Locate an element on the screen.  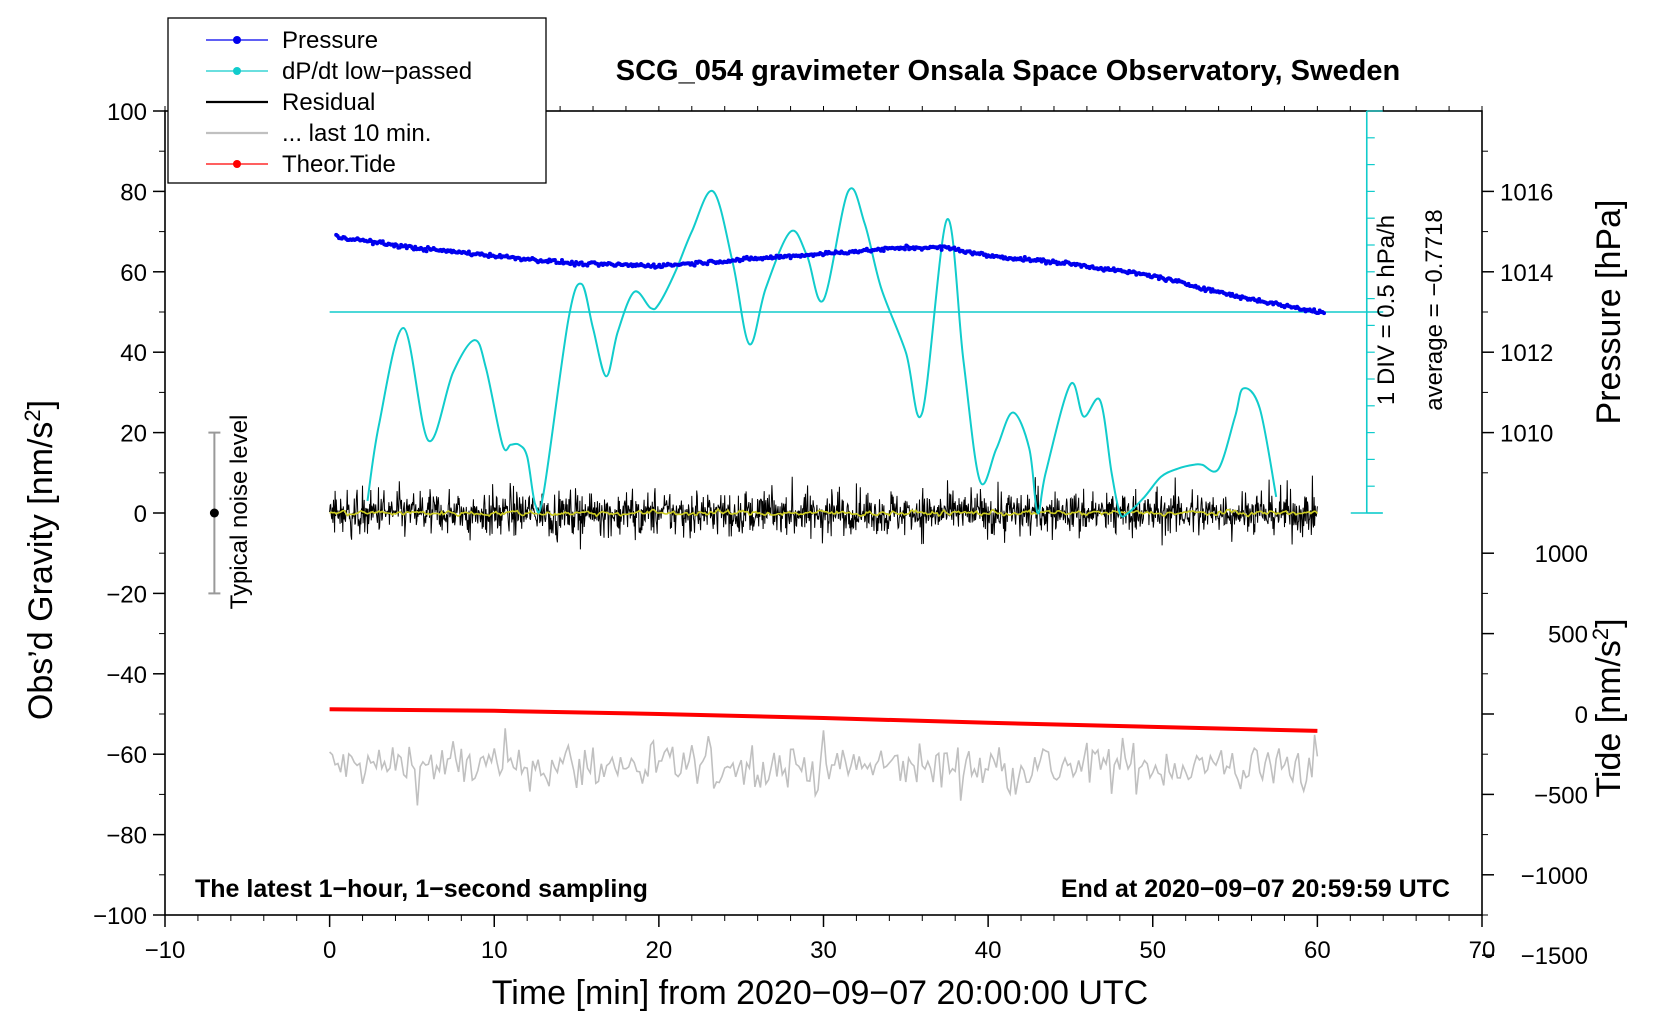
dpdt-average-label: average = −0.7718 is located at coordinates (1434, 310).